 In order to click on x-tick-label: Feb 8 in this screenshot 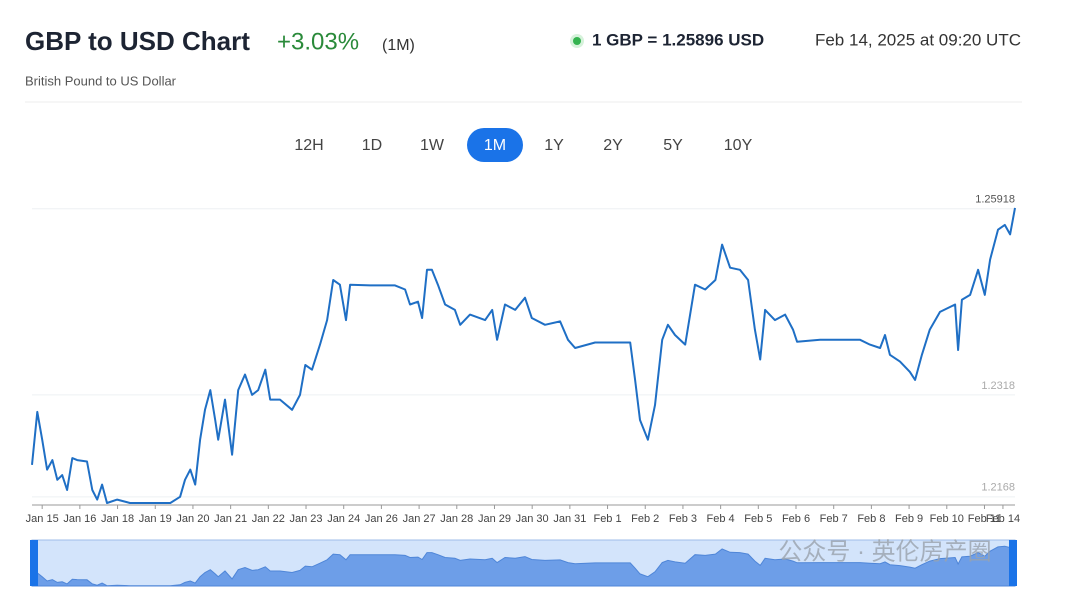, I will do `click(871, 519)`.